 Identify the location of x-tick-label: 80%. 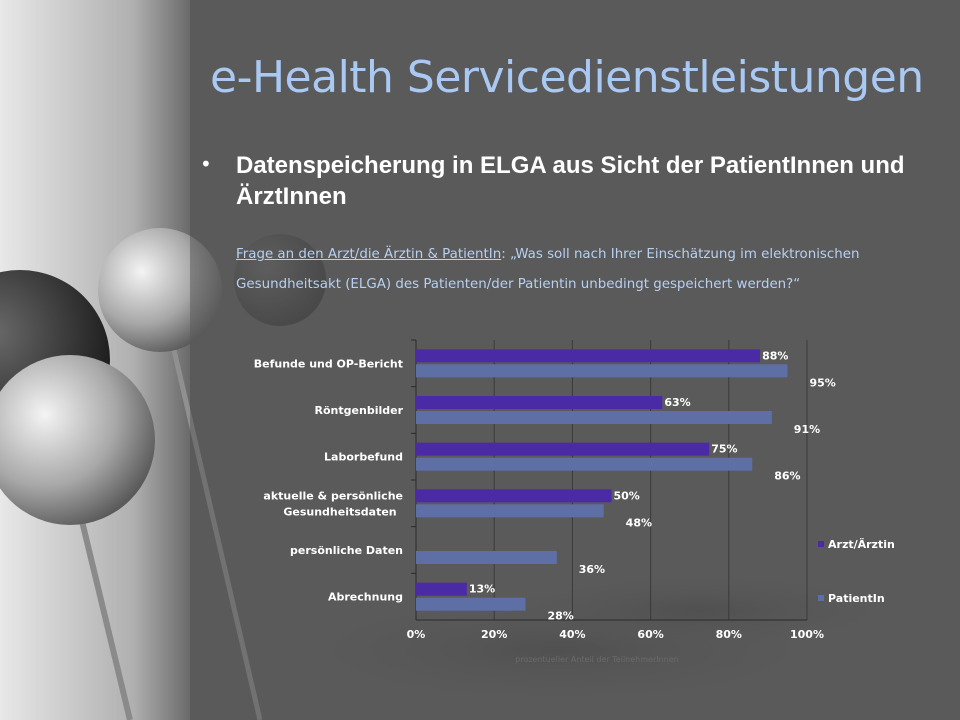
(729, 634).